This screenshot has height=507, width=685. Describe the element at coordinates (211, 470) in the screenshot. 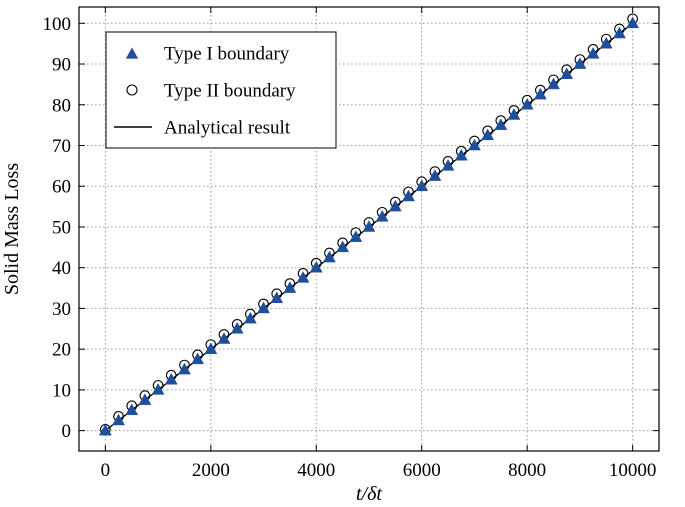

I see `x-tick-label: 2000` at that location.